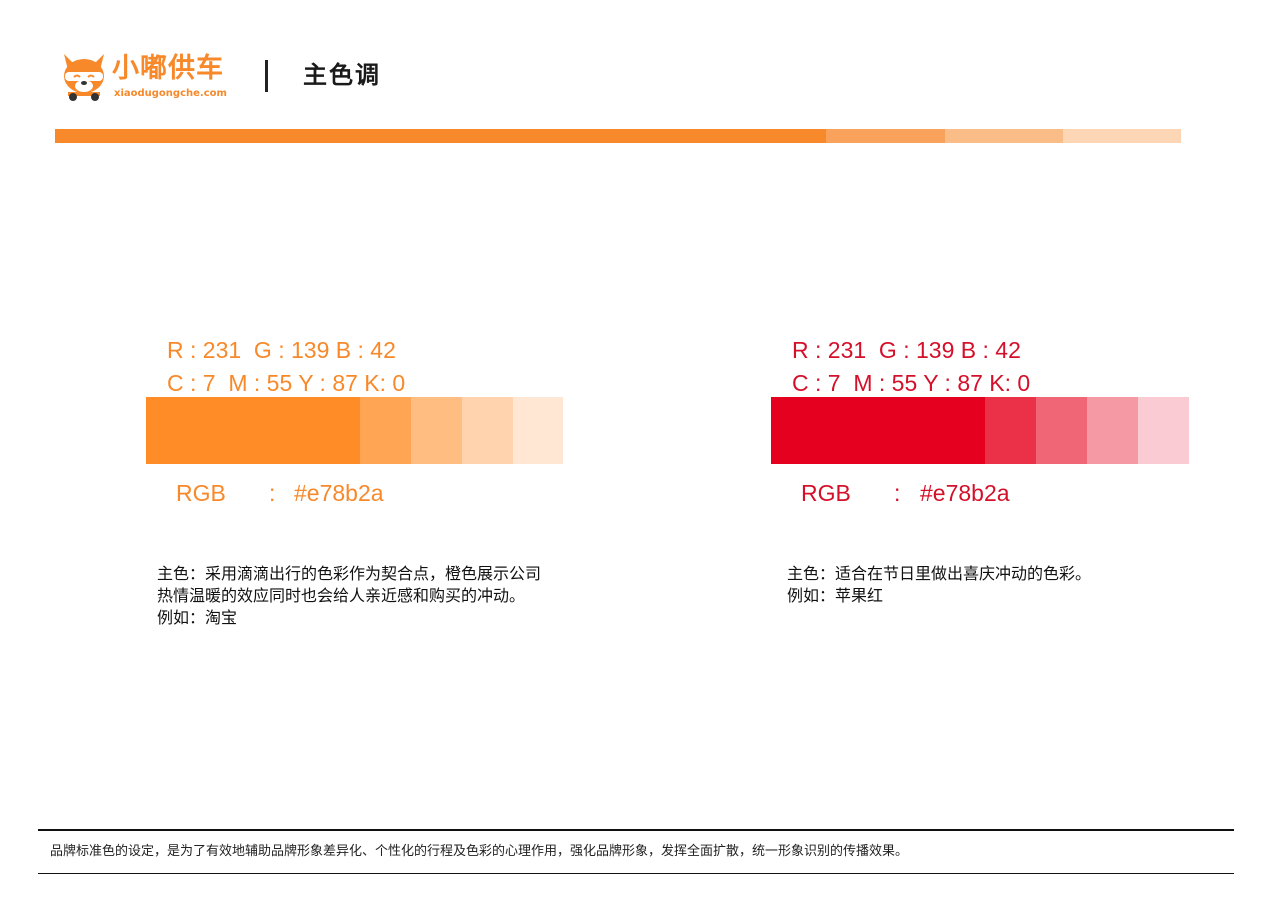 The height and width of the screenshot is (905, 1280). What do you see at coordinates (266, 76) in the screenshot?
I see `header-divider` at bounding box center [266, 76].